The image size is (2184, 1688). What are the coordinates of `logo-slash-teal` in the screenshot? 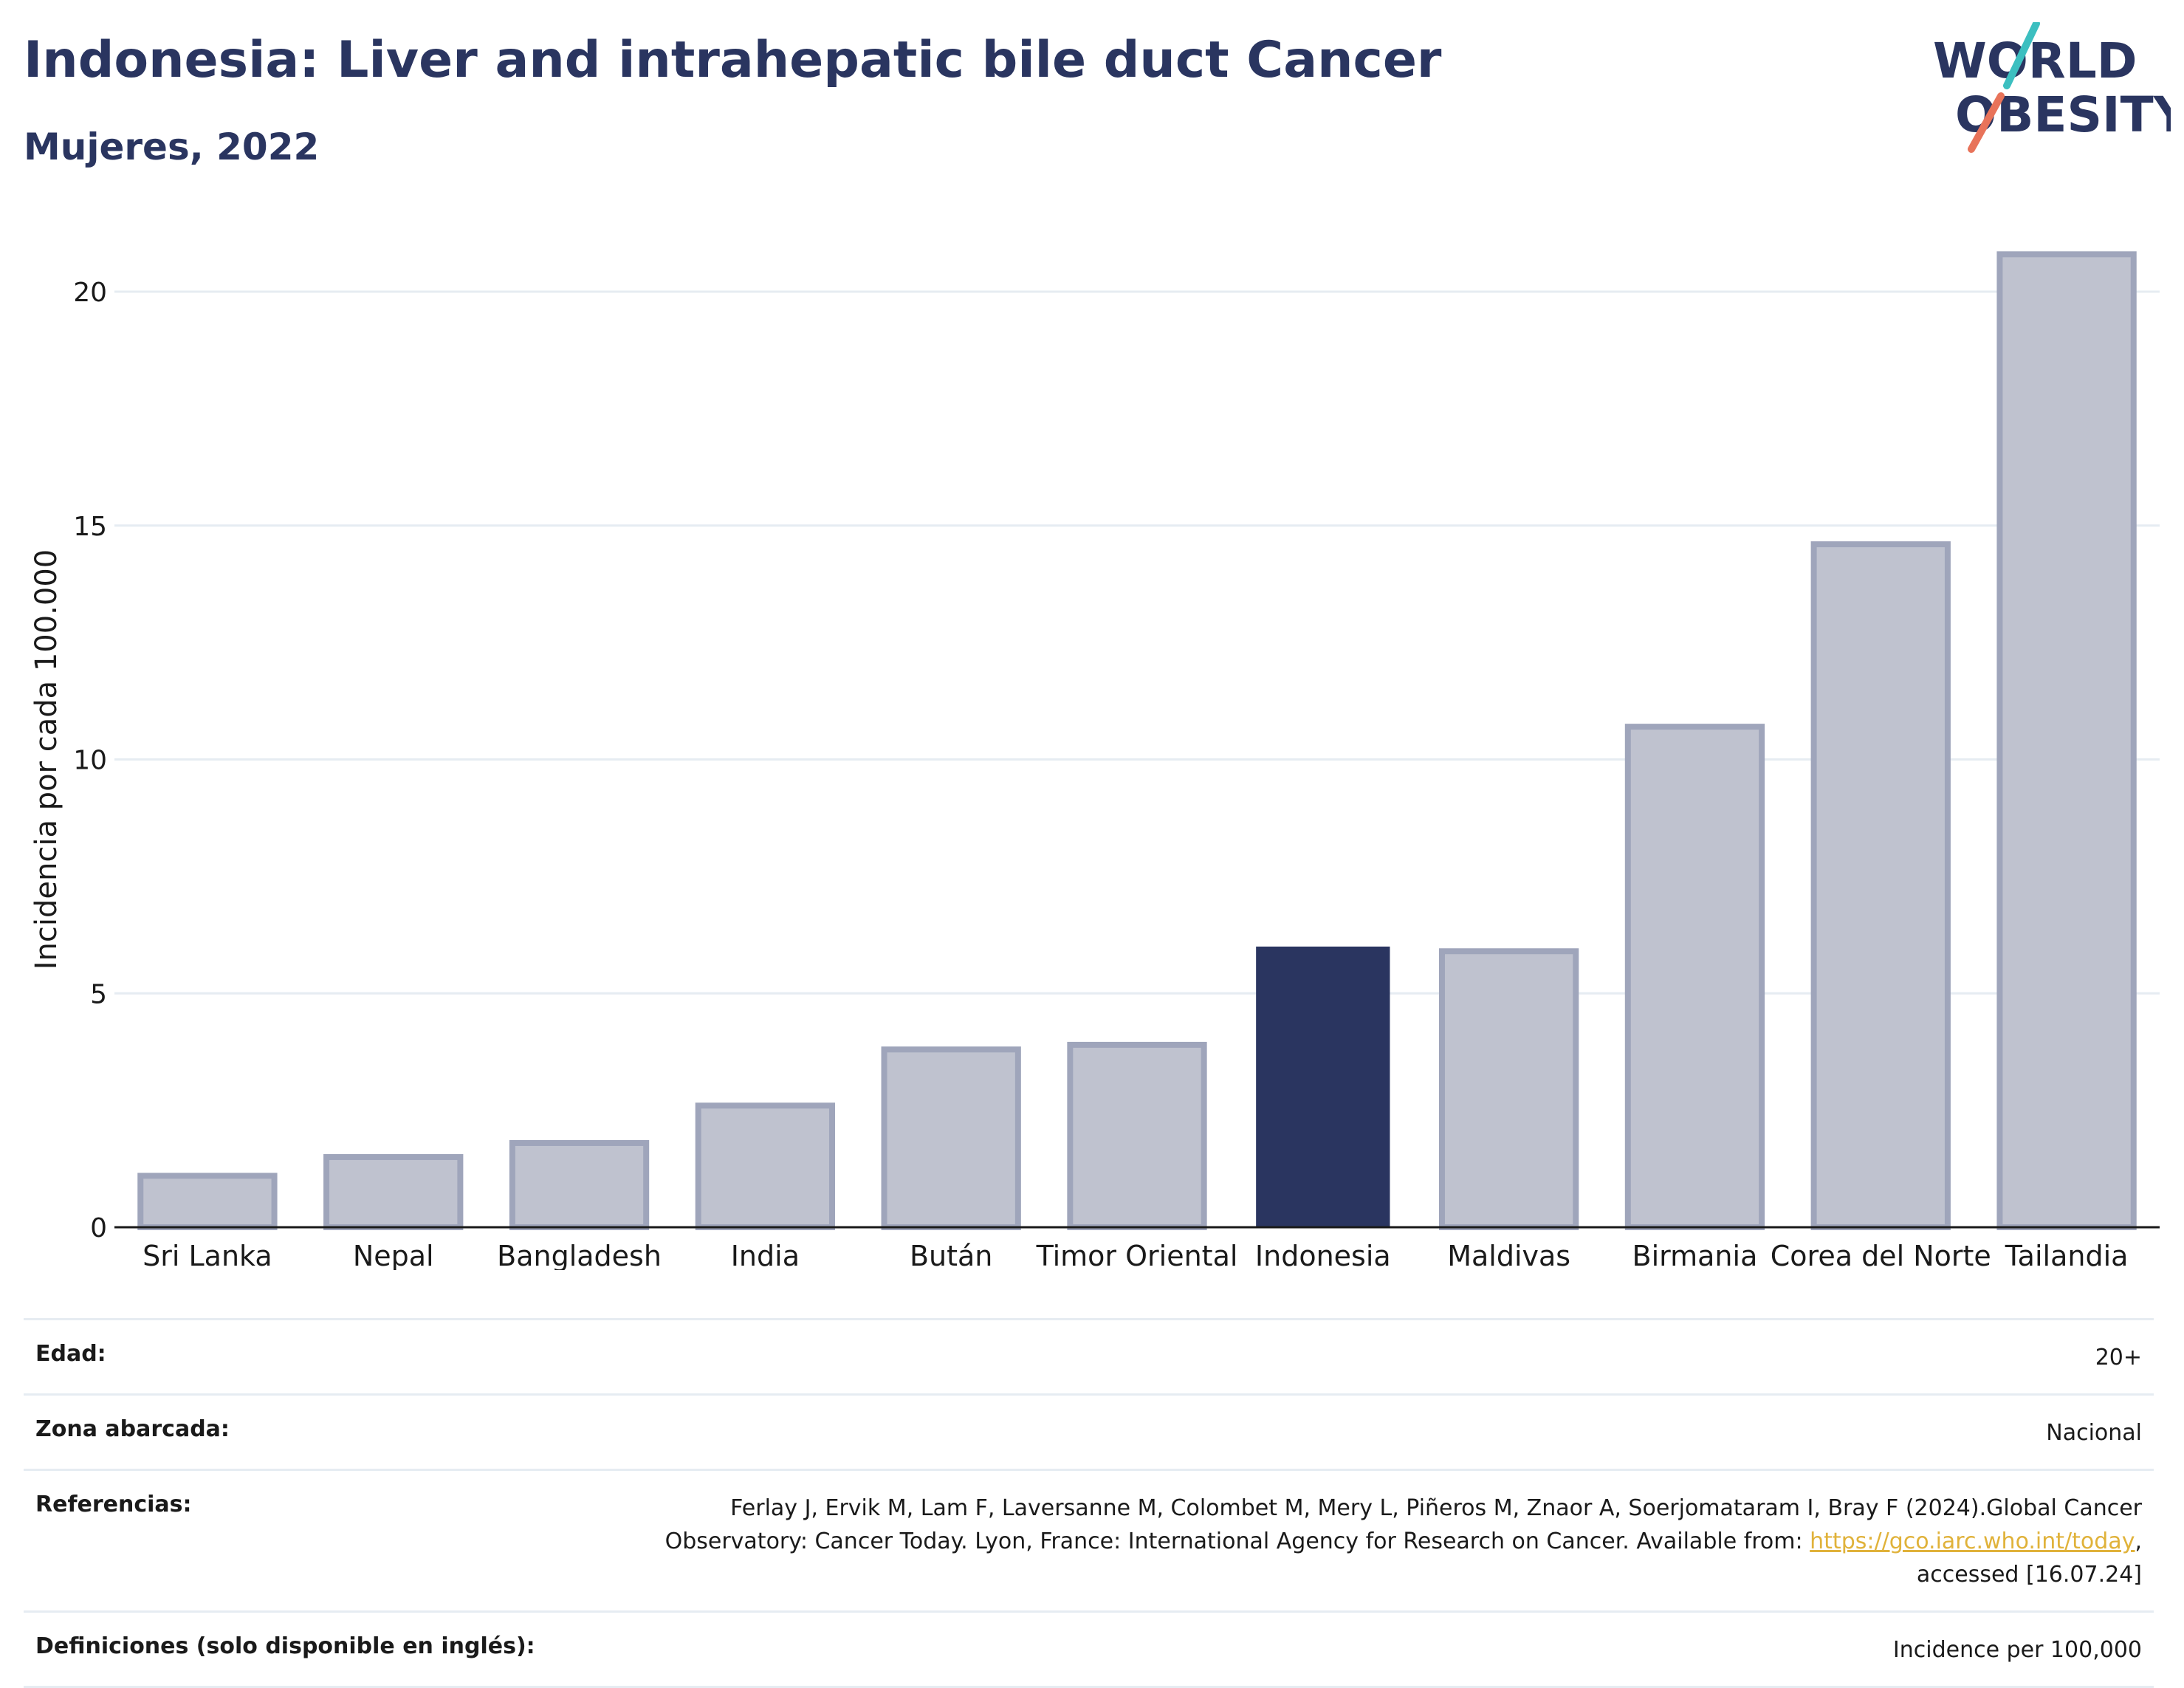 It's located at (2021, 55).